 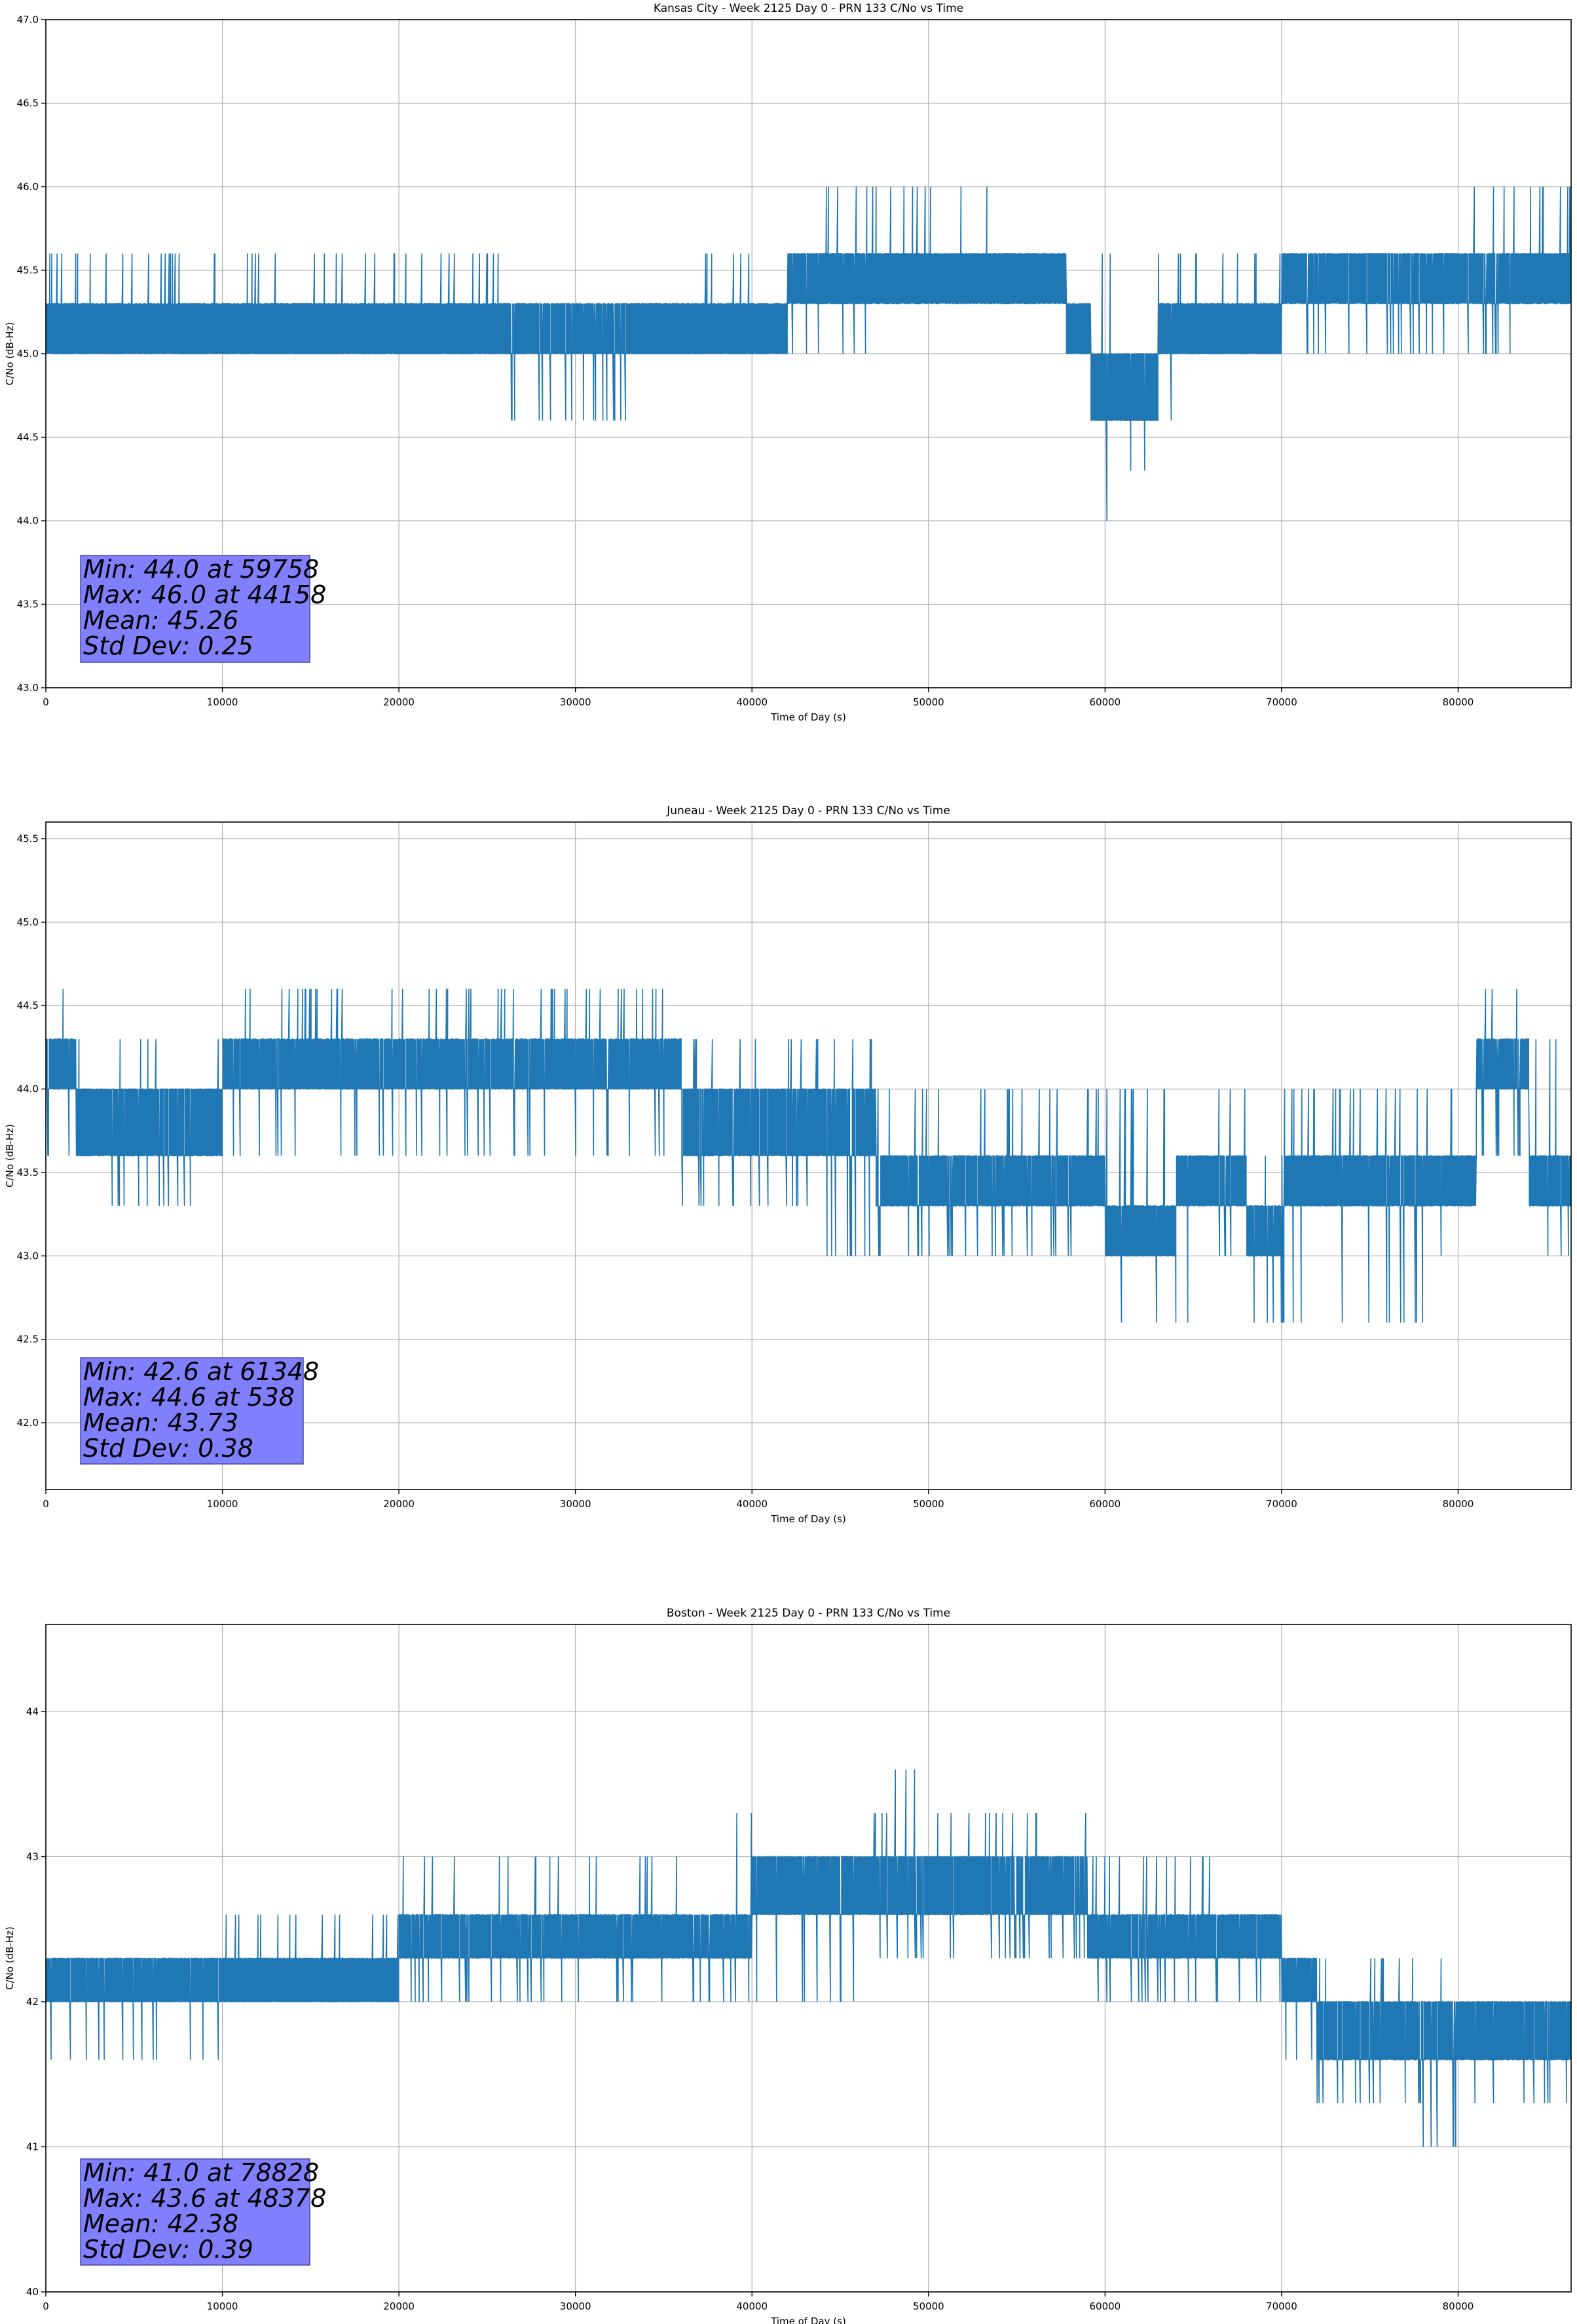 I want to click on stats-line: Std Dev: 0.38, so click(x=168, y=1448).